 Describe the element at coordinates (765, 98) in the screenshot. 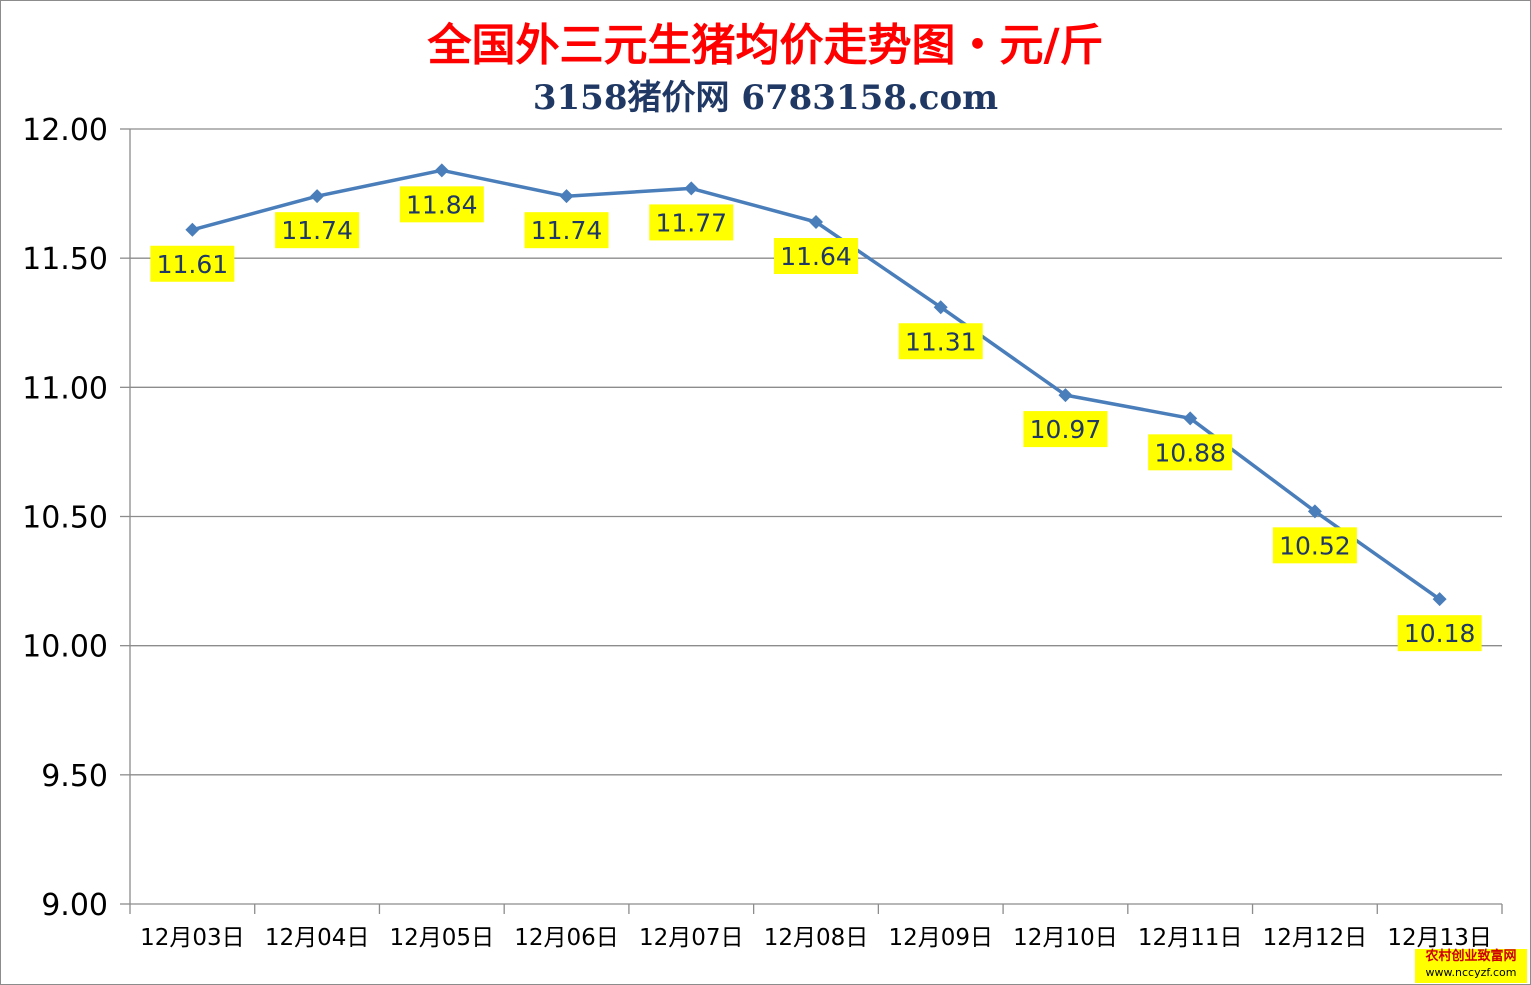

I see `chart-subtitle: 3158猪价网 6783158.com` at that location.